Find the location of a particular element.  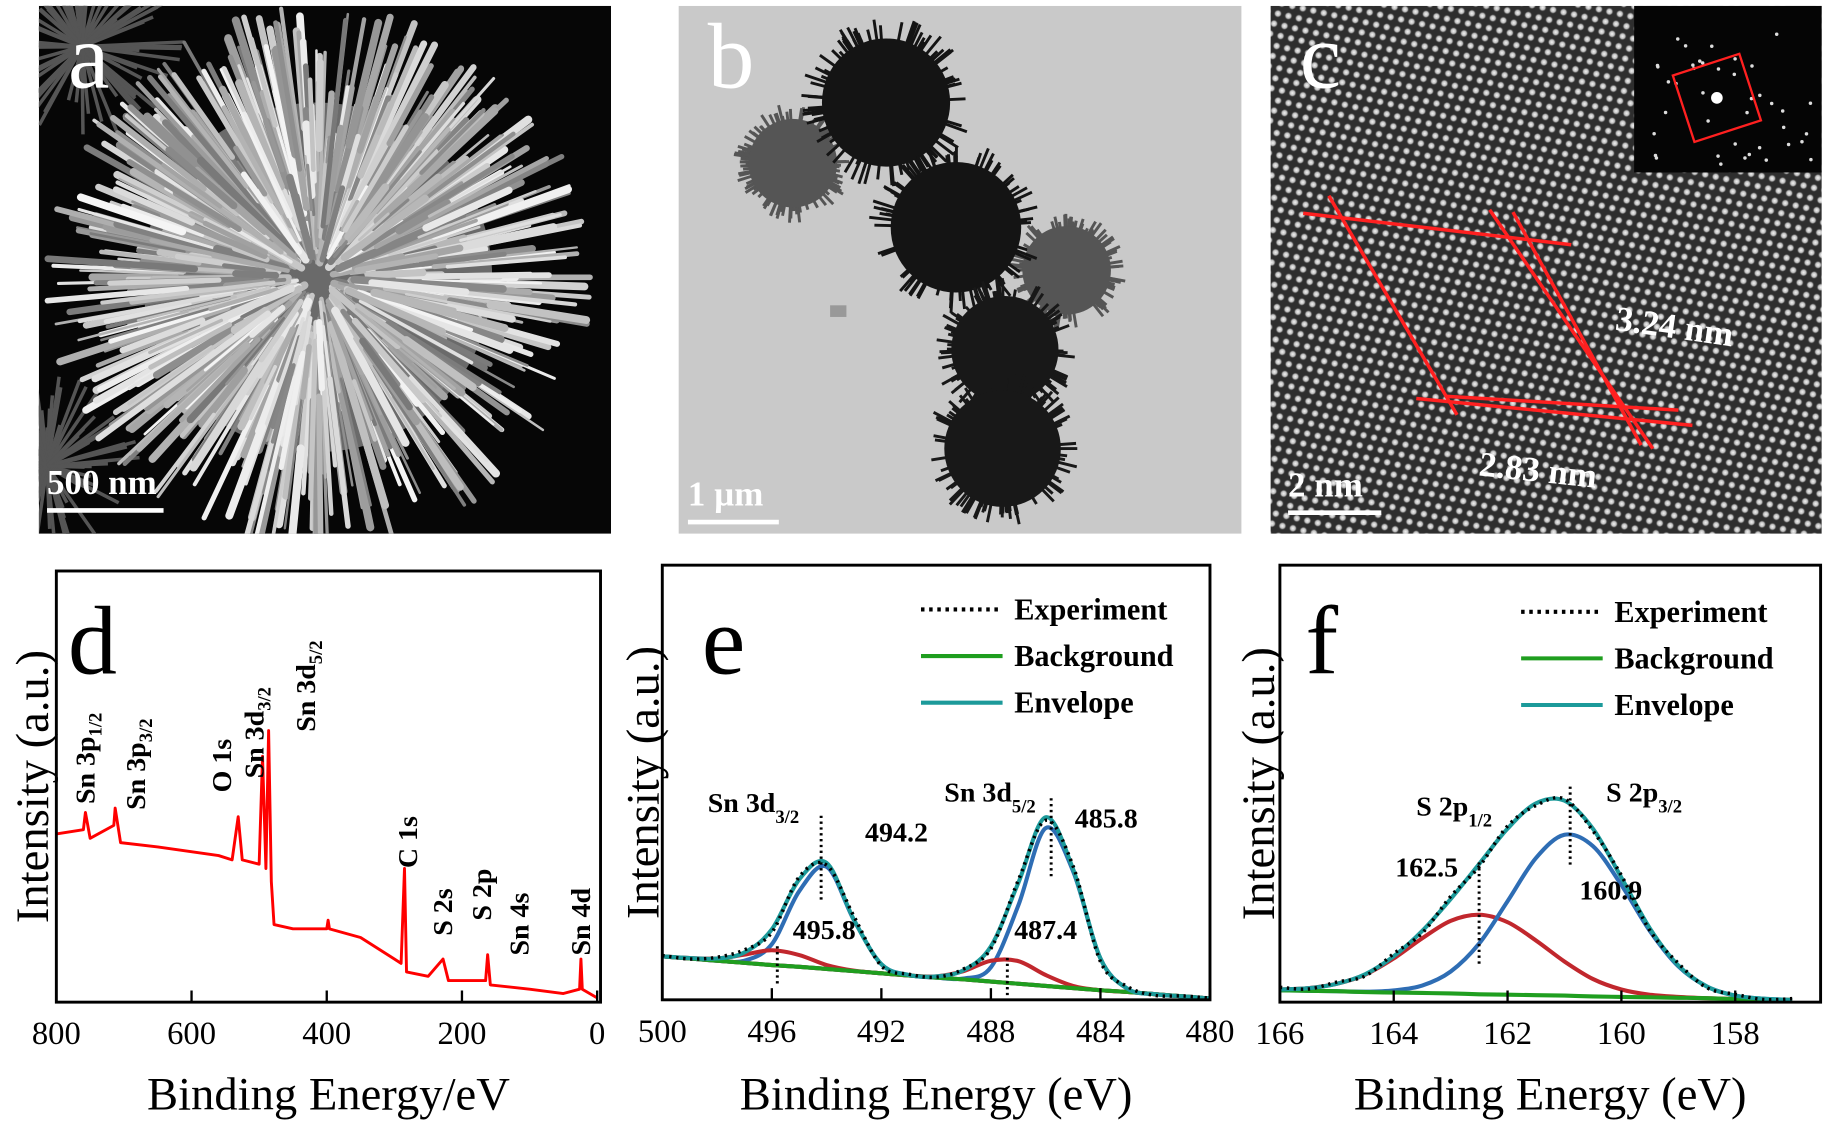

annotation-text: O 1s is located at coordinates (221, 766).